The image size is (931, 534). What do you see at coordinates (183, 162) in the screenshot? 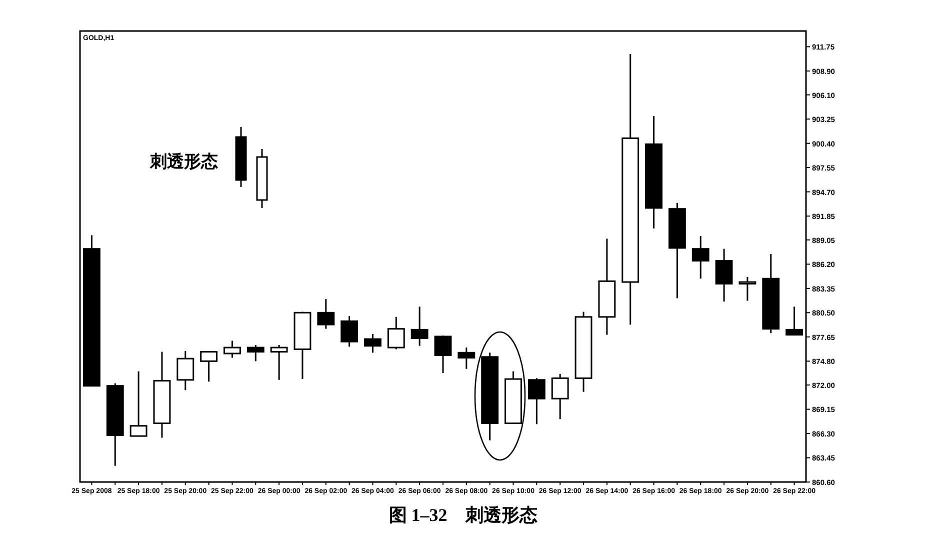
I see `annotation: 刺透形态` at bounding box center [183, 162].